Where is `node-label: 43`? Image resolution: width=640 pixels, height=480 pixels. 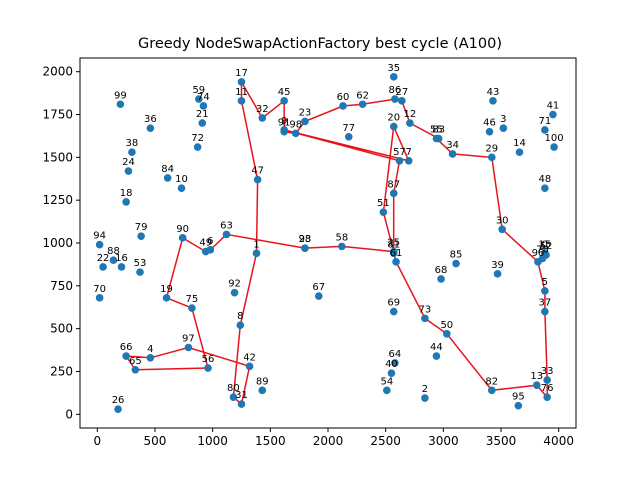 node-label: 43 is located at coordinates (493, 92).